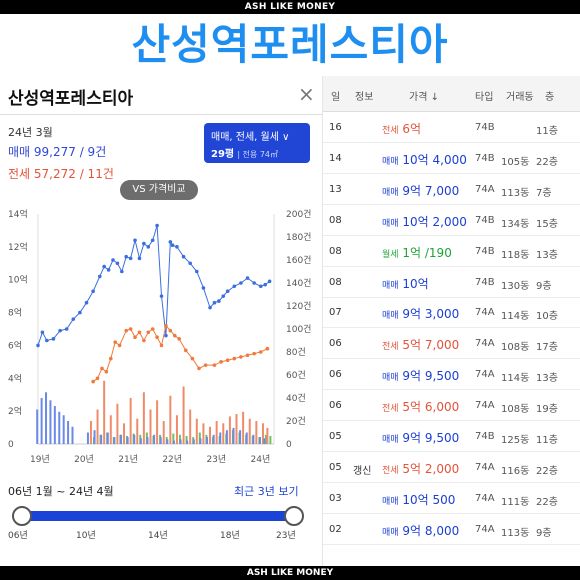 Image resolution: width=580 pixels, height=580 pixels. What do you see at coordinates (431, 530) in the screenshot?
I see `cell-amount: 9억 8,000` at bounding box center [431, 530].